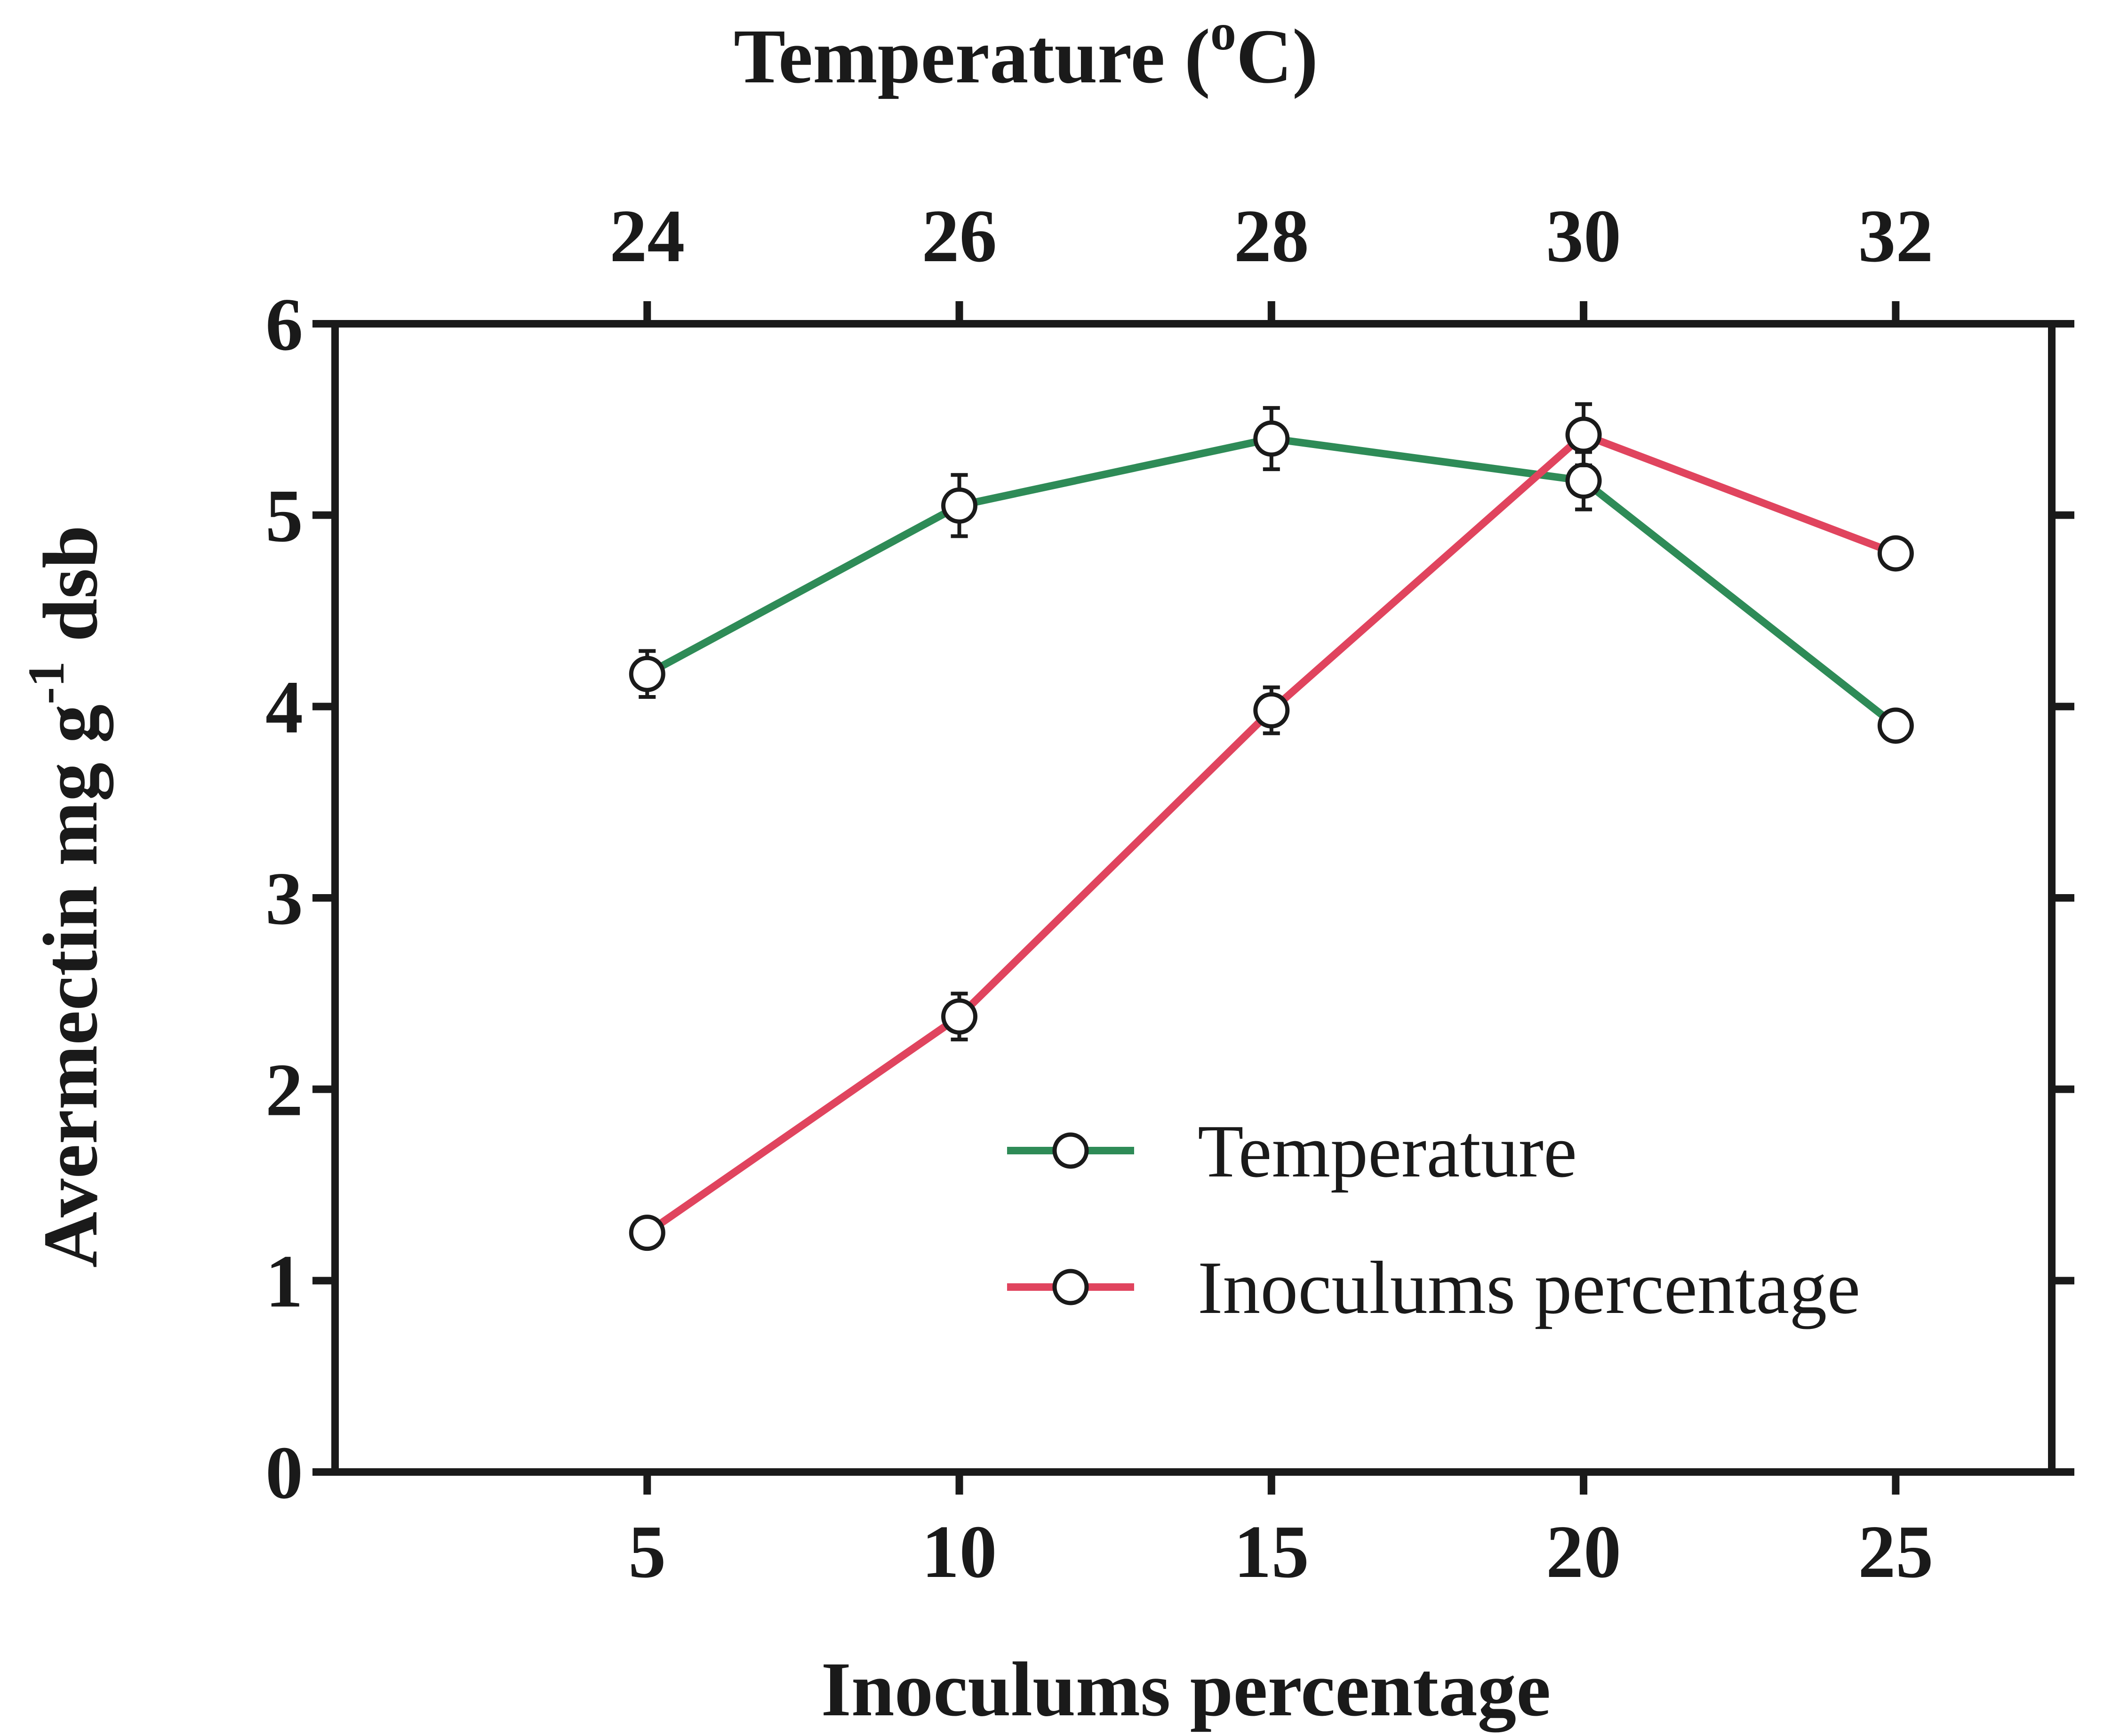 This screenshot has width=2112, height=1736. What do you see at coordinates (1583, 236) in the screenshot?
I see `top-x-tick-label: 30` at bounding box center [1583, 236].